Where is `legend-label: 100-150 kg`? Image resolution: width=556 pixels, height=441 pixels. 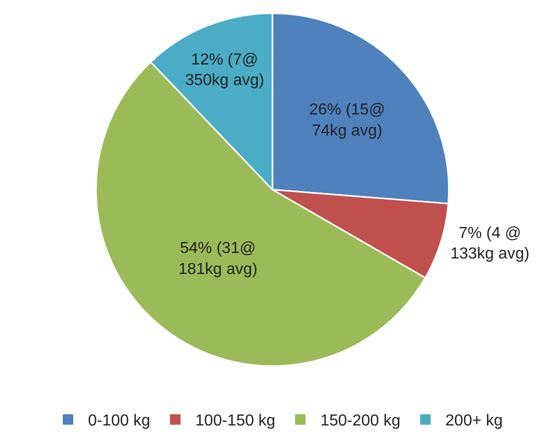
legend-label: 100-150 kg is located at coordinates (235, 421).